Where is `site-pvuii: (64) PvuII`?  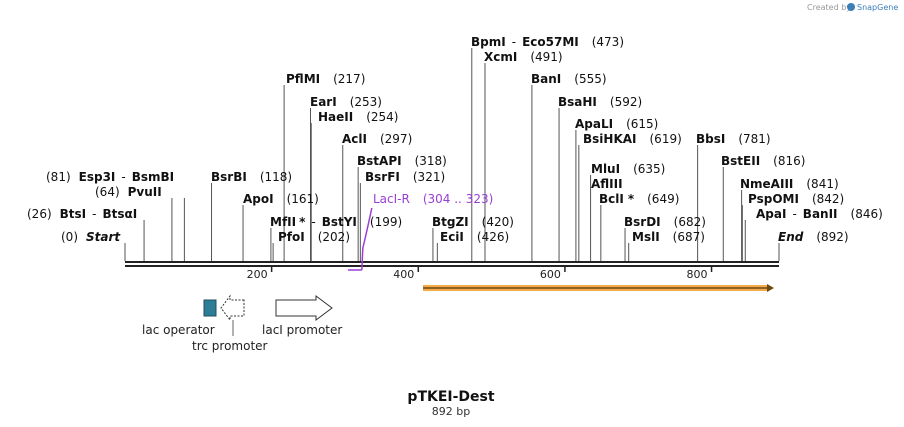 site-pvuii: (64) PvuII is located at coordinates (128, 192).